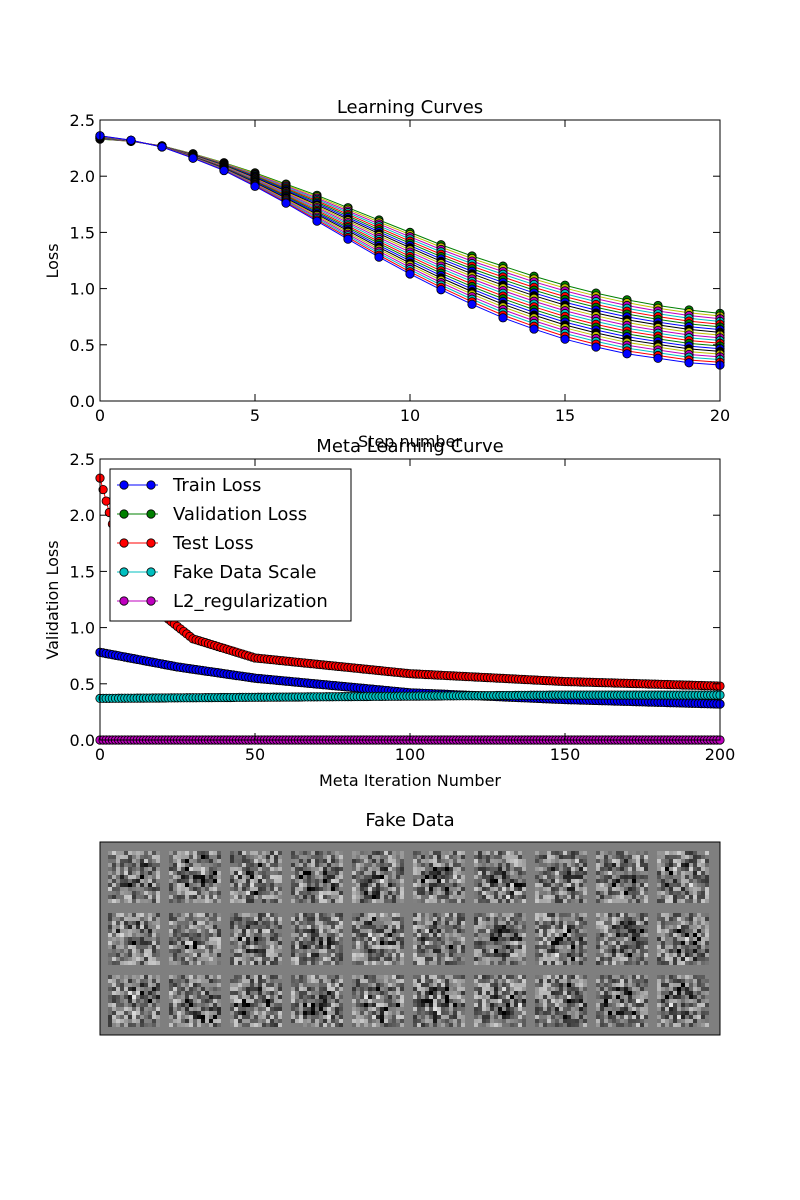 The height and width of the screenshot is (1200, 800). I want to click on learning-curve-point, so click(627, 354).